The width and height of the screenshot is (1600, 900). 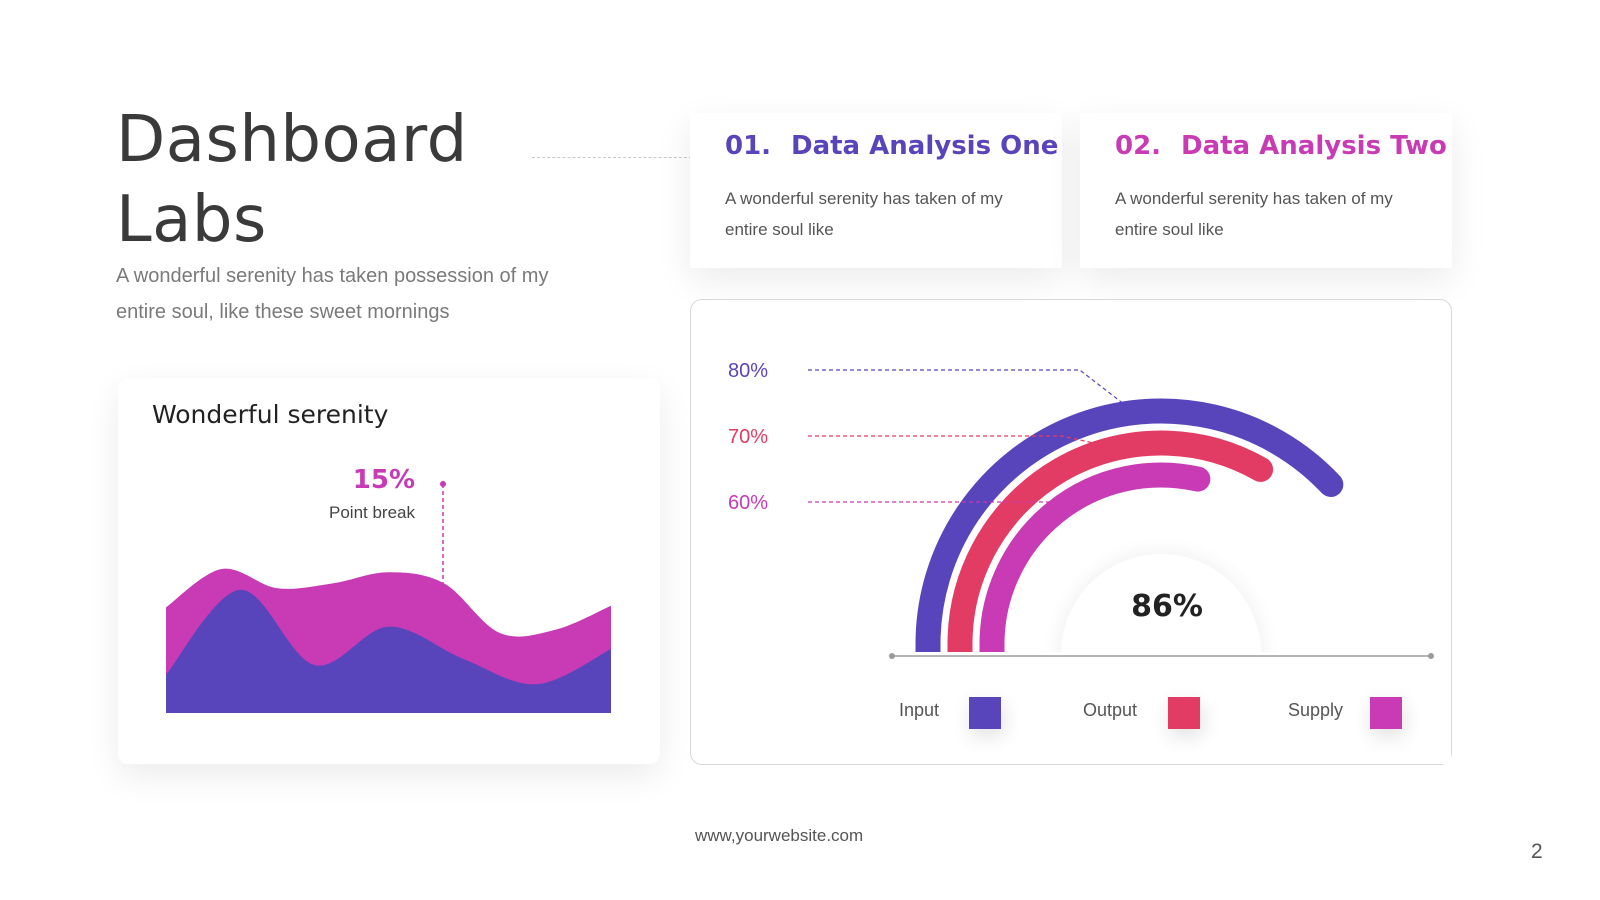 What do you see at coordinates (292, 140) in the screenshot?
I see `title-line-1: Dashboard` at bounding box center [292, 140].